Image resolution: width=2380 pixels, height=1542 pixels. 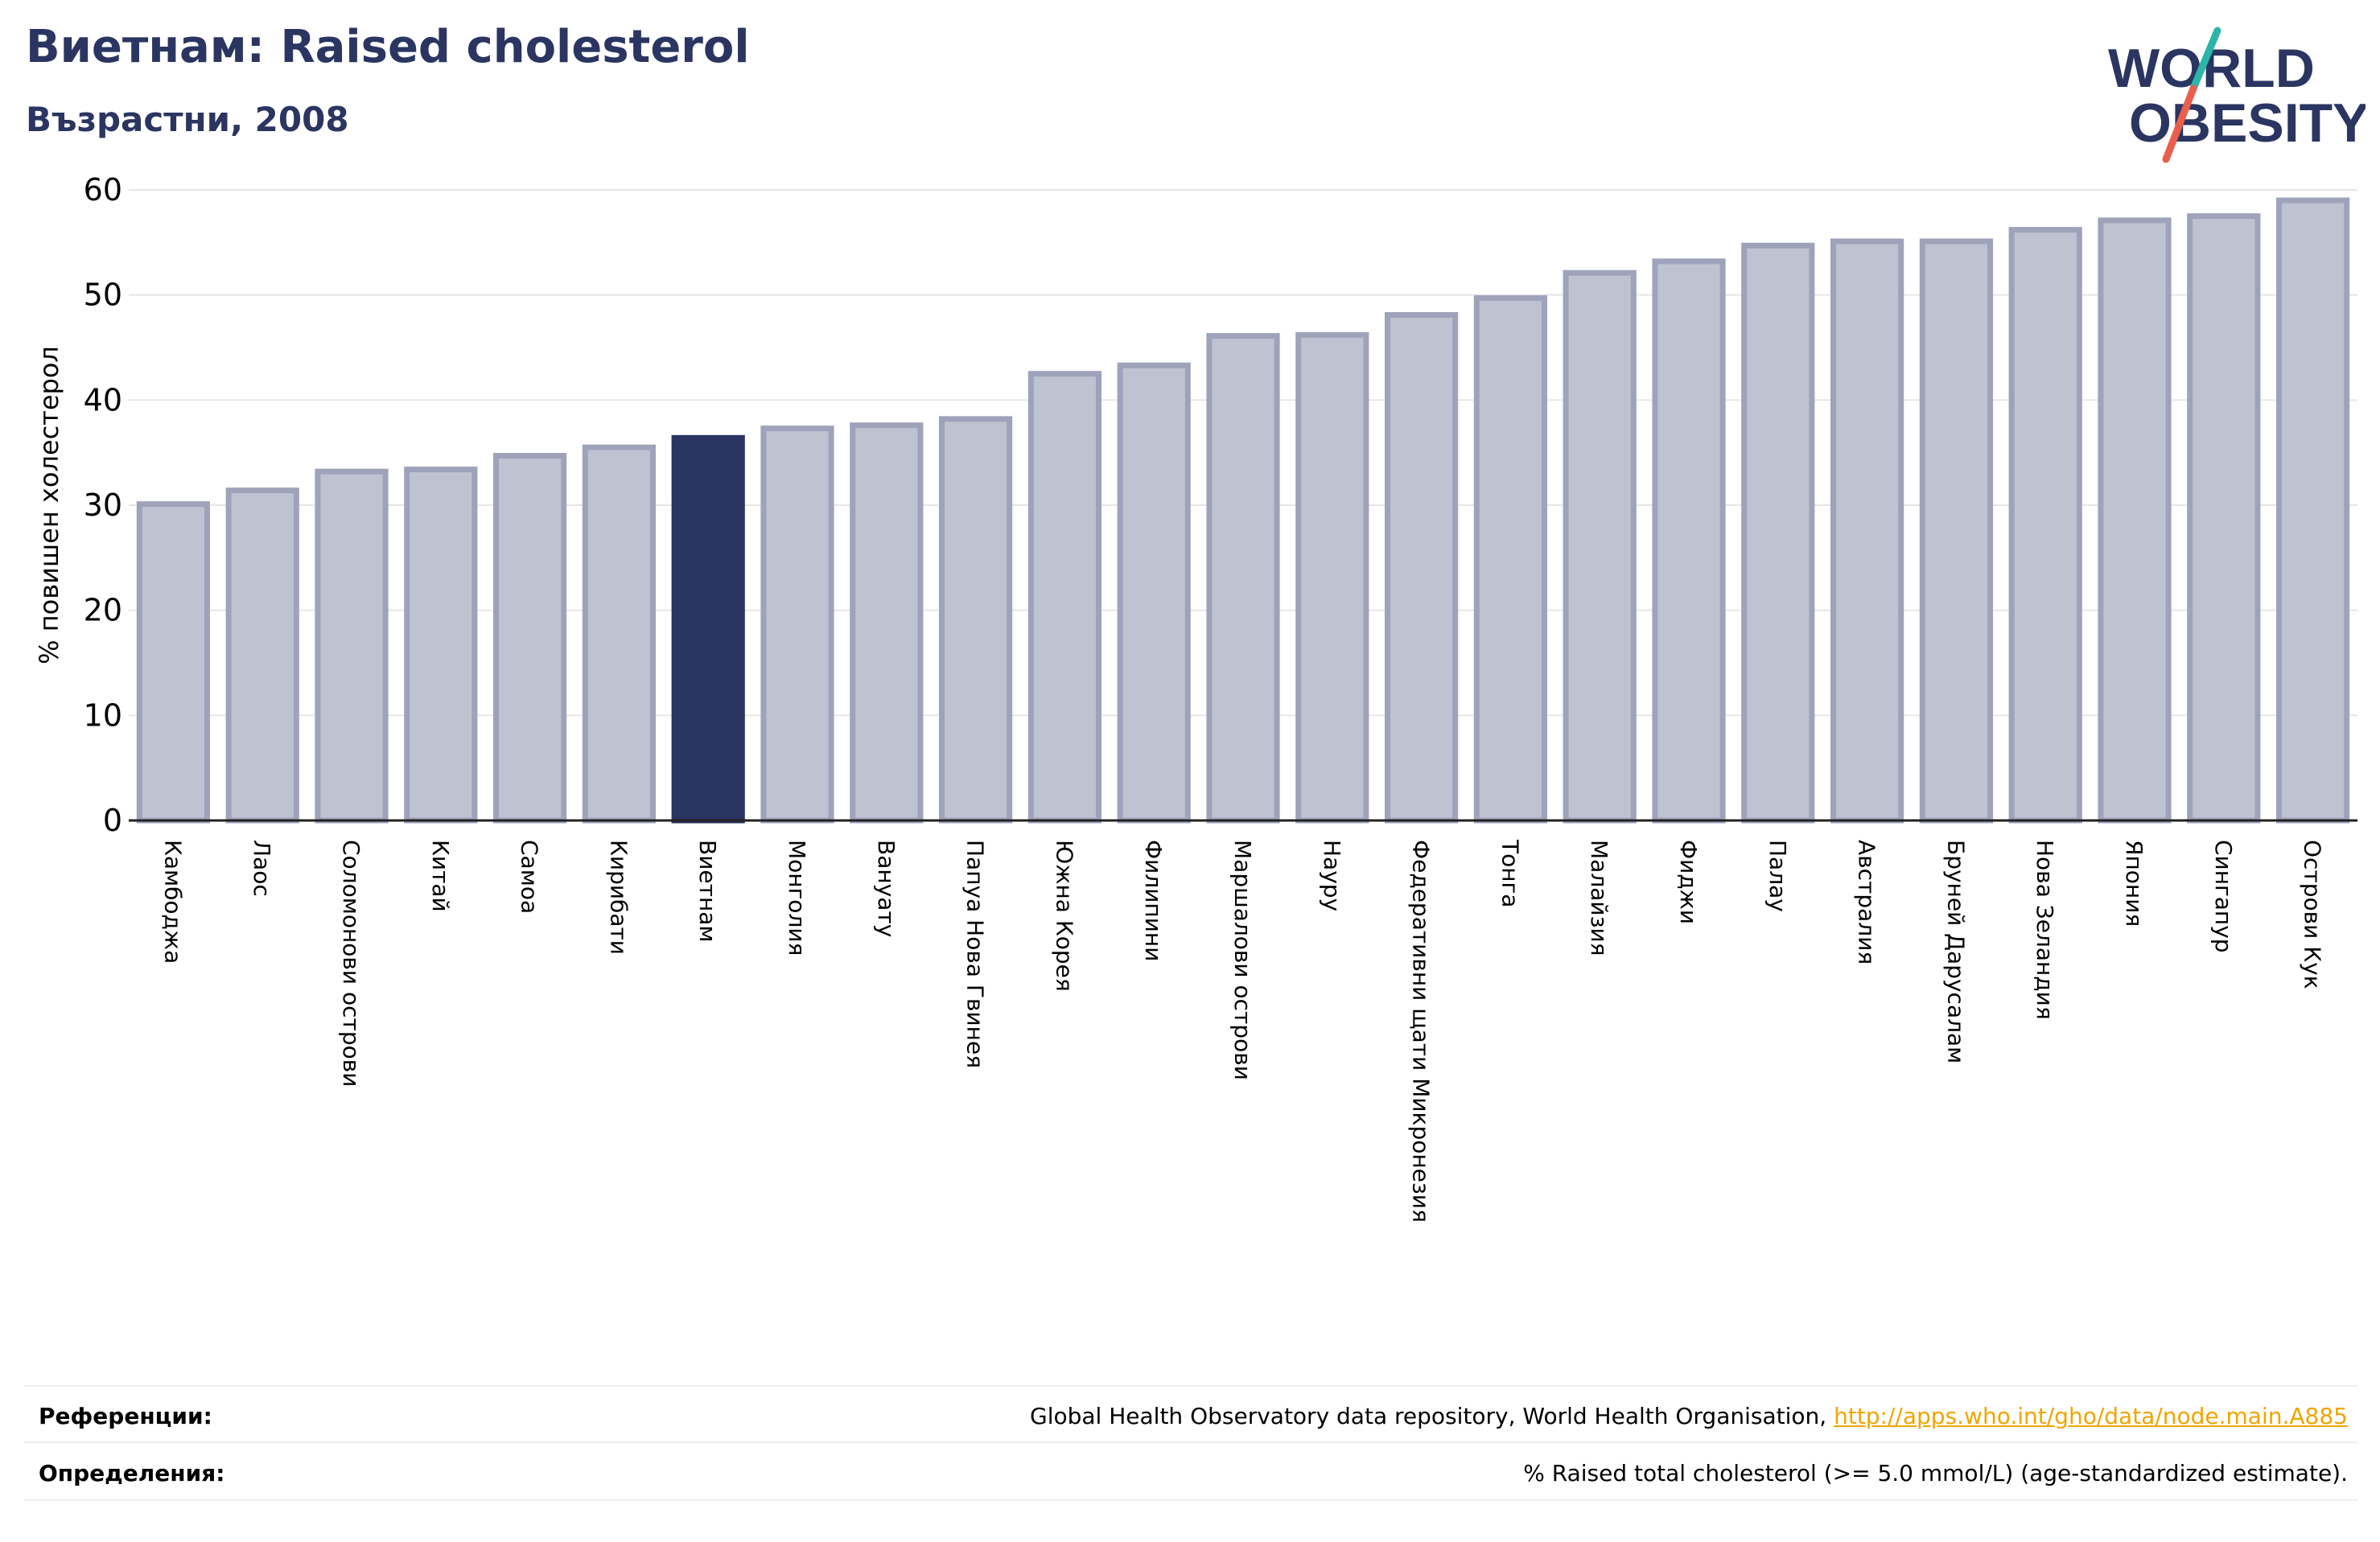 What do you see at coordinates (887, 888) in the screenshot?
I see `x-tick-label: Вануату` at bounding box center [887, 888].